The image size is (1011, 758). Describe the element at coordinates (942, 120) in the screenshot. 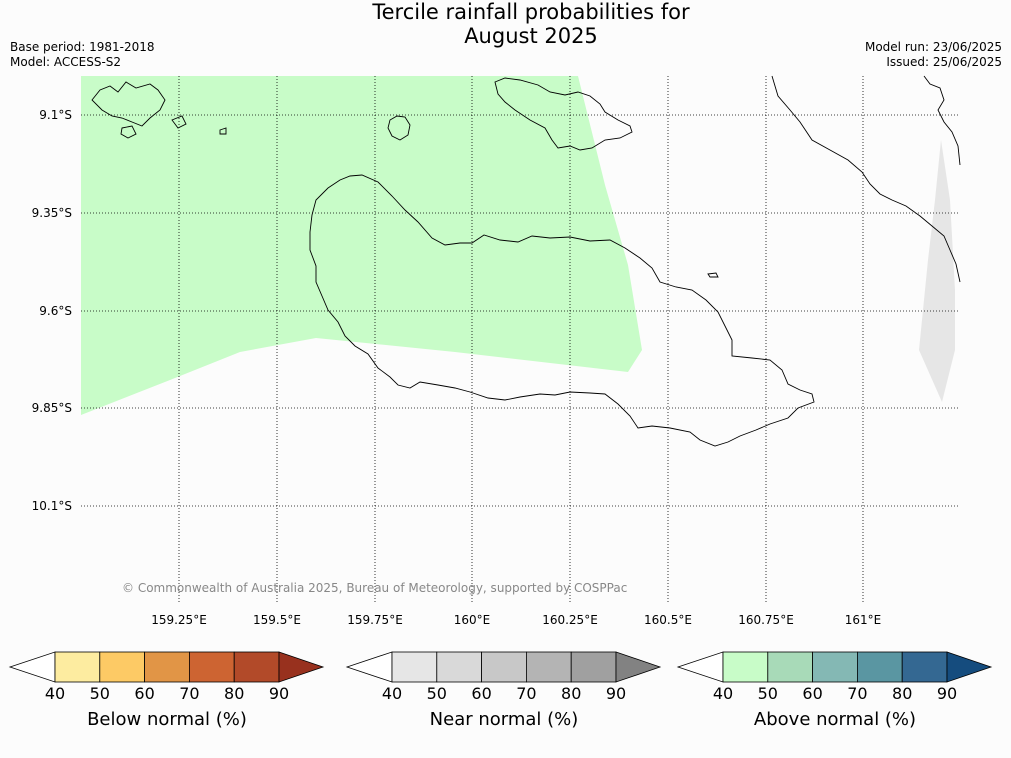

I see `malaita-north-coastline` at that location.